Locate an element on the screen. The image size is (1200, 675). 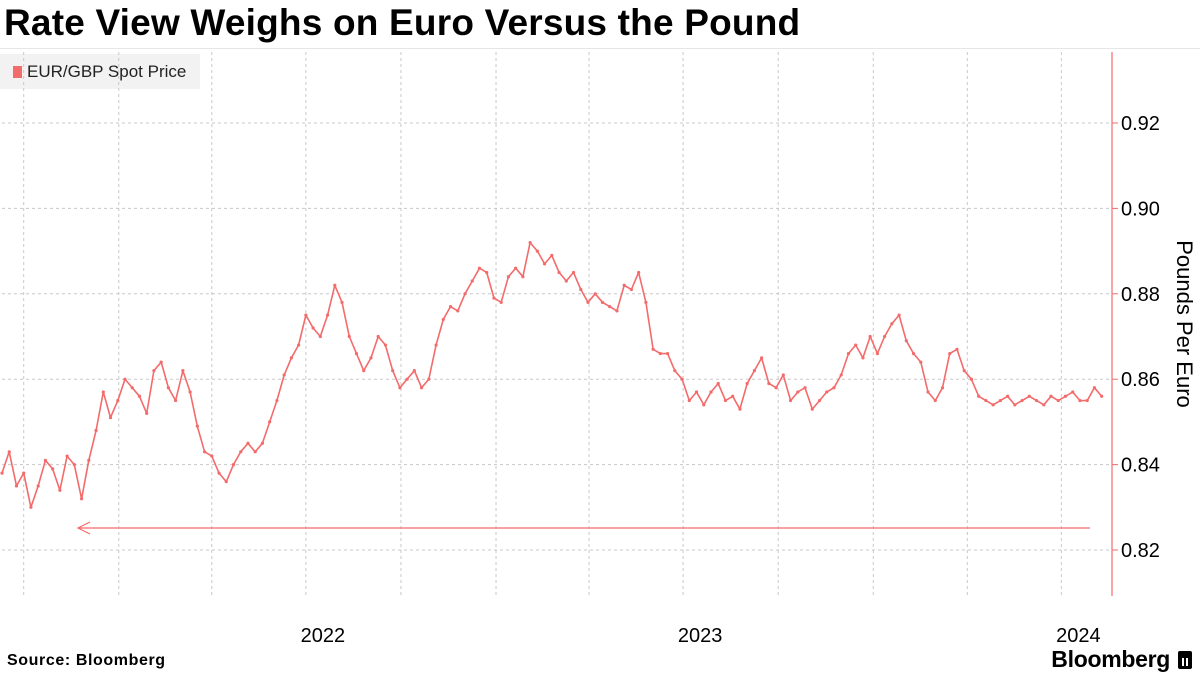
y-tick-label: 0.82 is located at coordinates (1140, 551).